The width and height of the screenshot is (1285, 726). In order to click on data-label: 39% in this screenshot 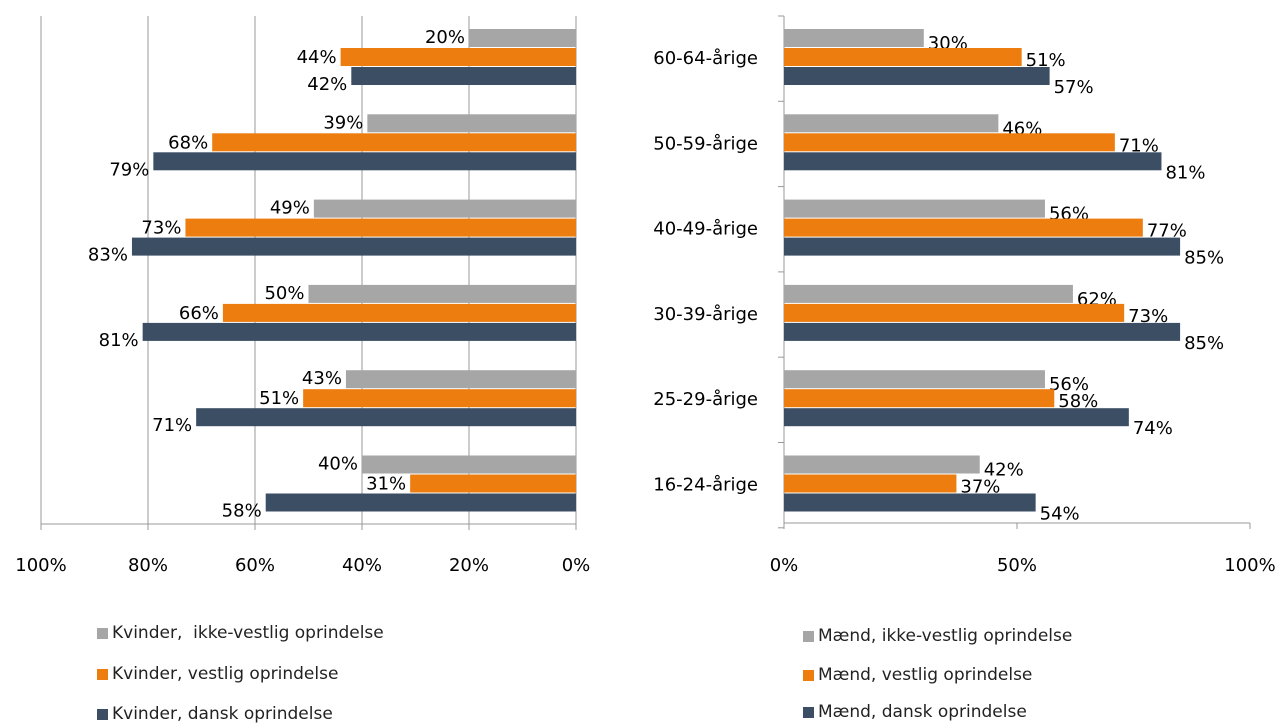, I will do `click(343, 122)`.